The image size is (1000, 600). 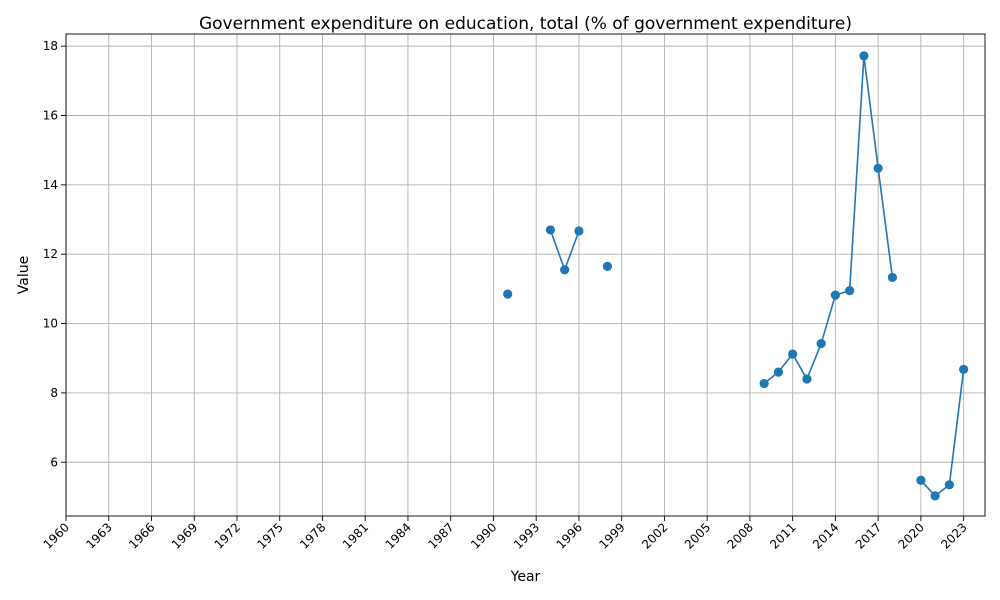 I want to click on y-axis-label: Value, so click(x=24, y=275).